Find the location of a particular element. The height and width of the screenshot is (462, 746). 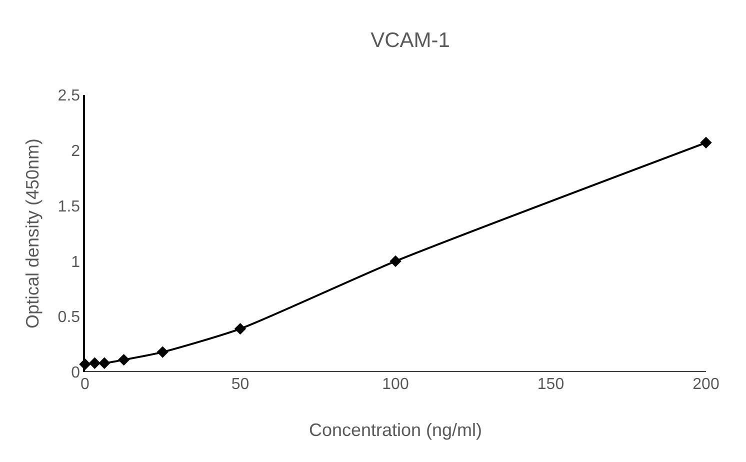

y-tick-label: 2 is located at coordinates (75, 151).